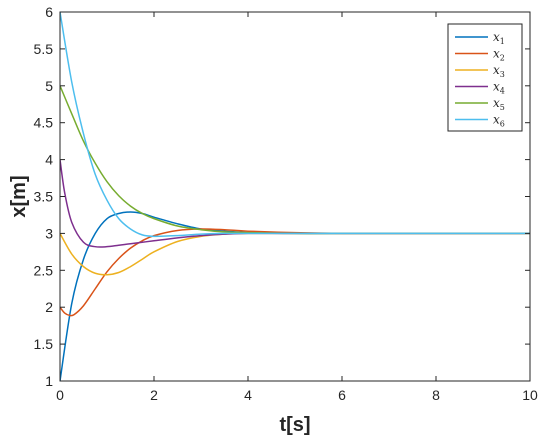  What do you see at coordinates (44, 123) in the screenshot?
I see `y-tick-label: 4.5` at bounding box center [44, 123].